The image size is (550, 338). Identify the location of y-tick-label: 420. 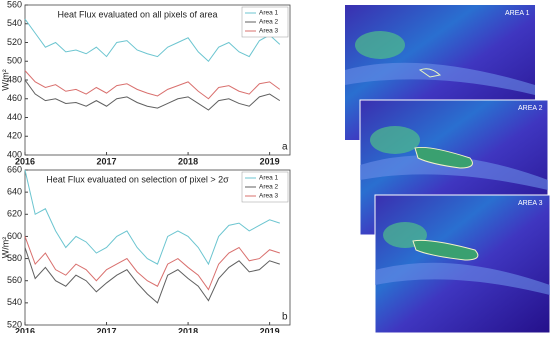
(14, 136).